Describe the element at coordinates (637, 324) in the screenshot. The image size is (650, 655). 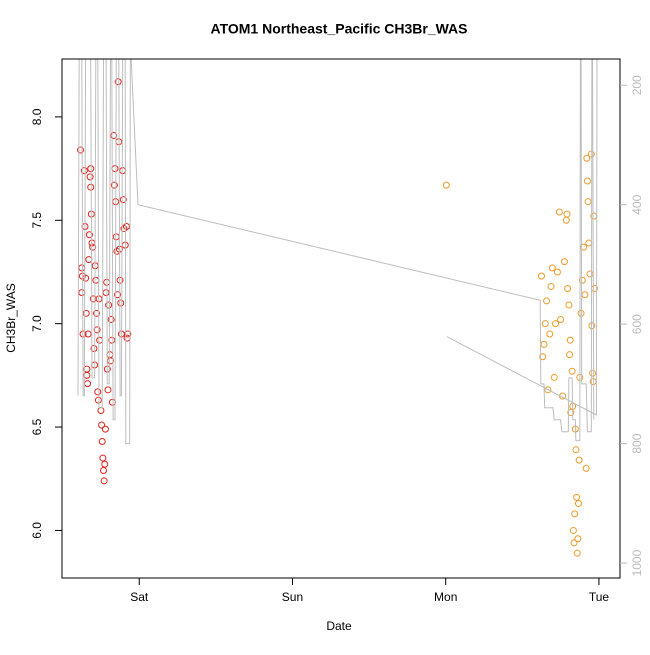
I see `y2-tick-label: 600` at that location.